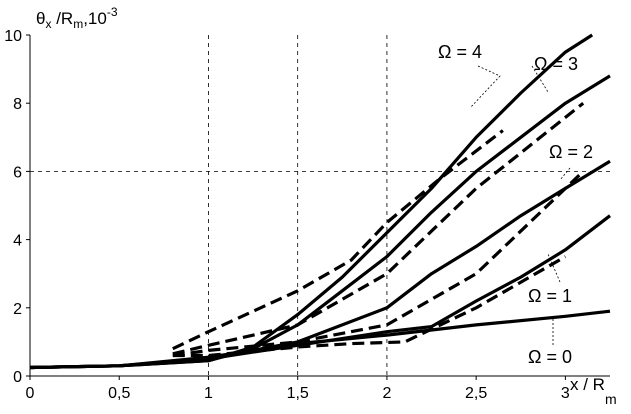 This screenshot has width=631, height=414. Describe the element at coordinates (62, 18) in the screenshot. I see `y-axis-label-part: /R` at that location.